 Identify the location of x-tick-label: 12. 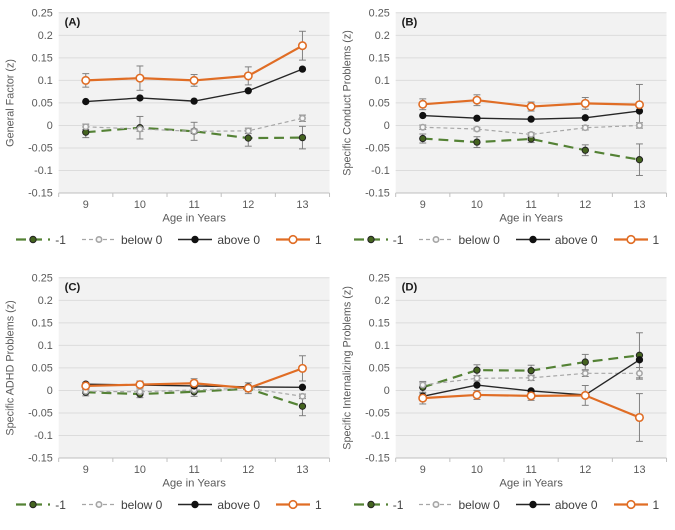
(585, 470).